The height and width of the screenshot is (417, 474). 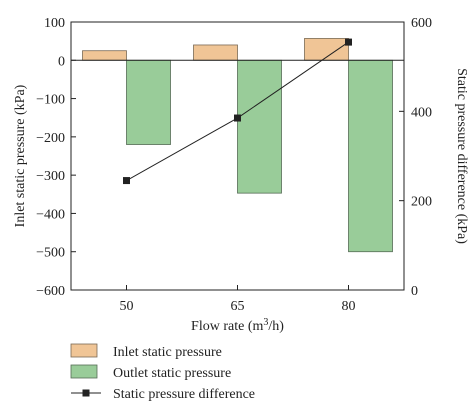 I want to click on legend-label-difference: Static pressure difference, so click(x=184, y=394).